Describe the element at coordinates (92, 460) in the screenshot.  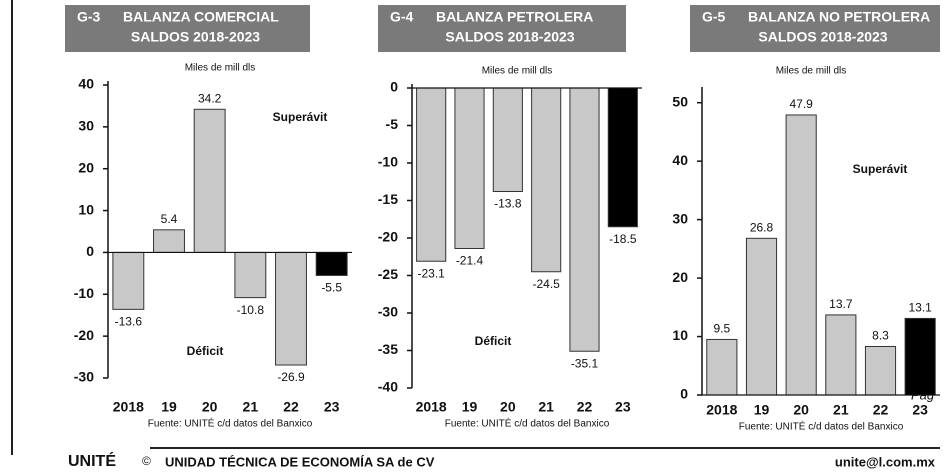
I see `footer-logo: UNITÉ` at that location.